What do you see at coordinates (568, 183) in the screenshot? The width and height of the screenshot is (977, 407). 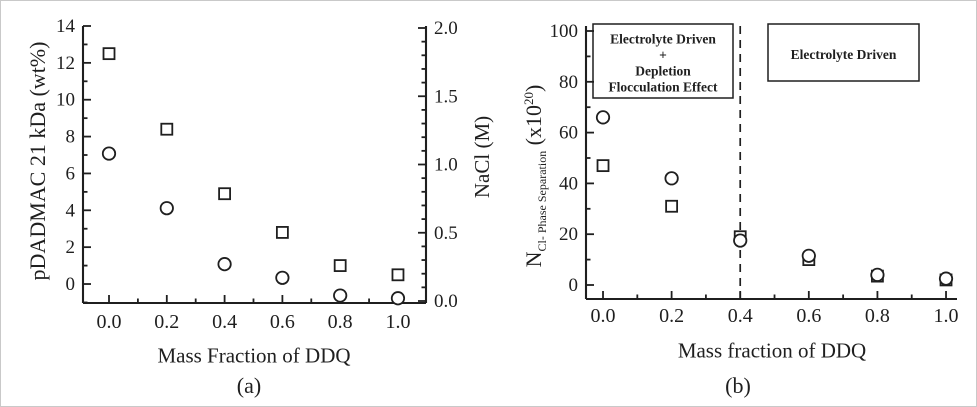 I see `panel-b-left-tick-label: 40` at bounding box center [568, 183].